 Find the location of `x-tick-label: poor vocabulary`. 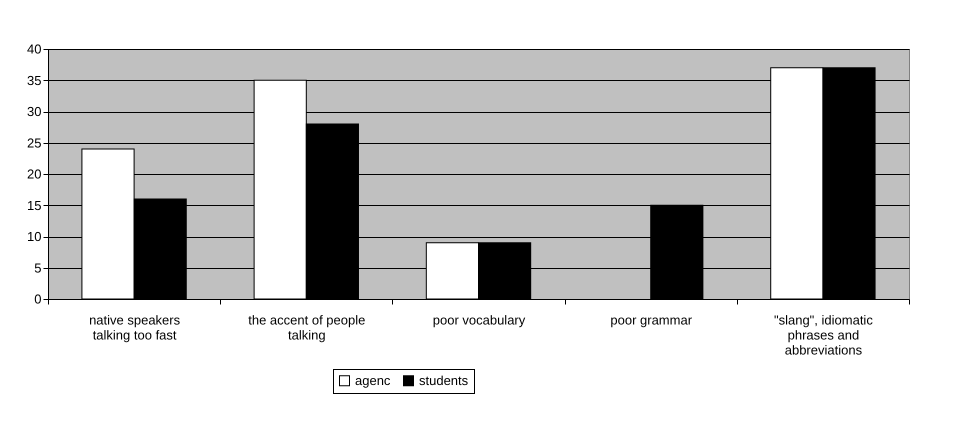

x-tick-label: poor vocabulary is located at coordinates (479, 320).